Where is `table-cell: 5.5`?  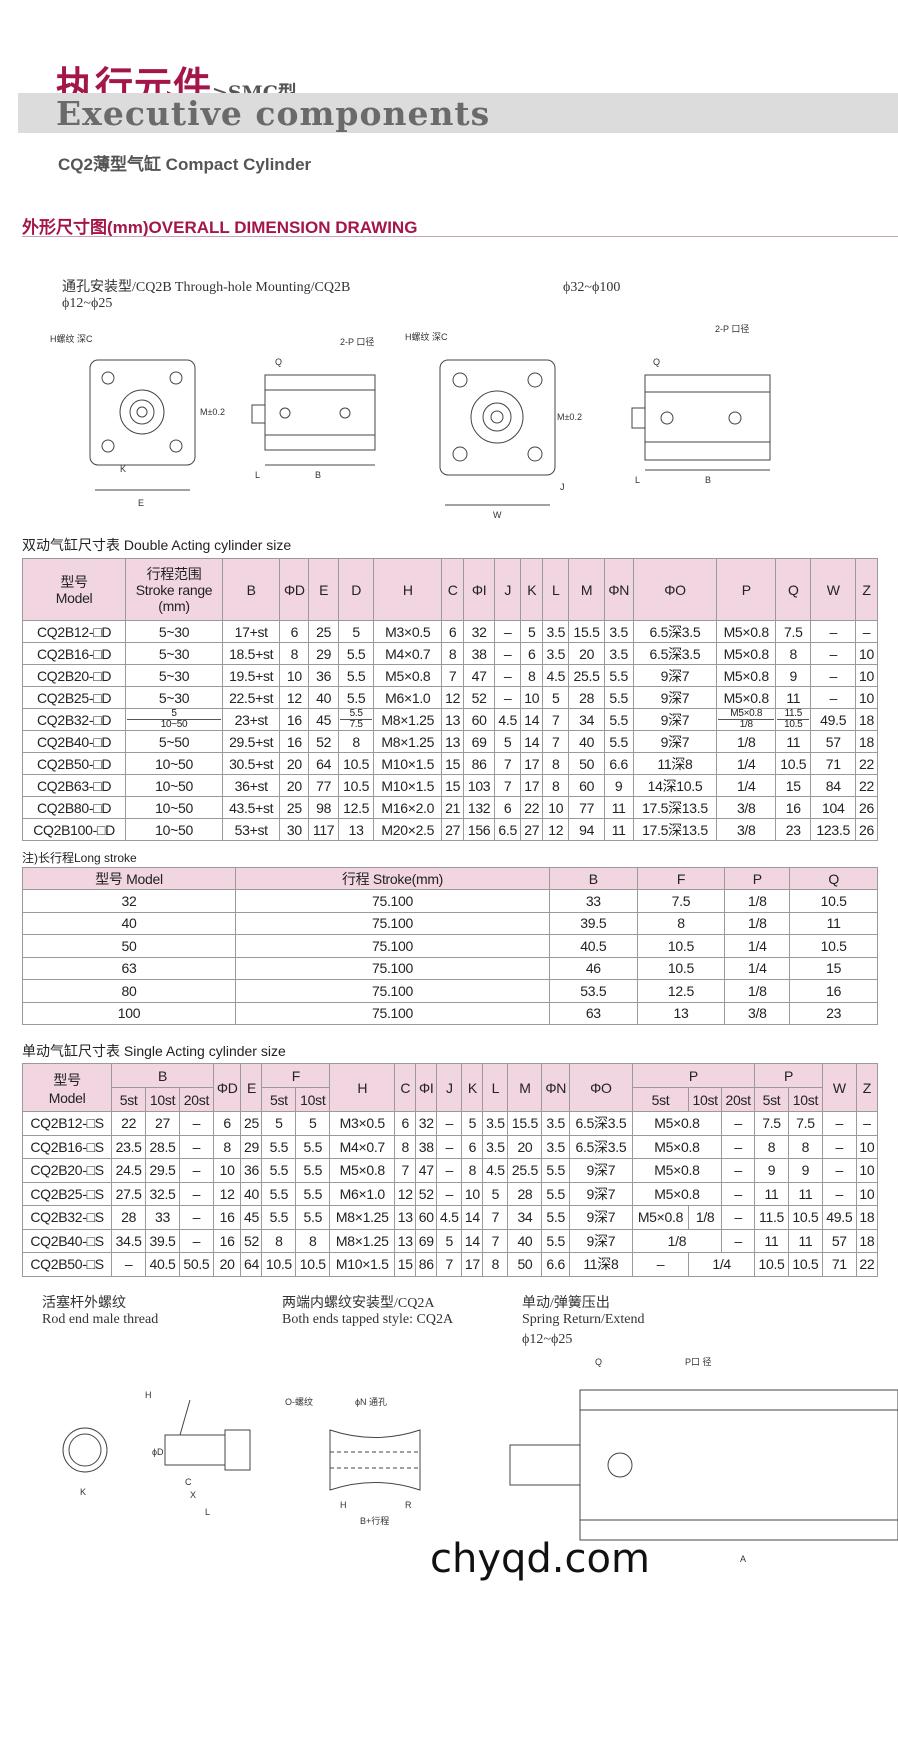
table-cell: 5.5 is located at coordinates (555, 1193).